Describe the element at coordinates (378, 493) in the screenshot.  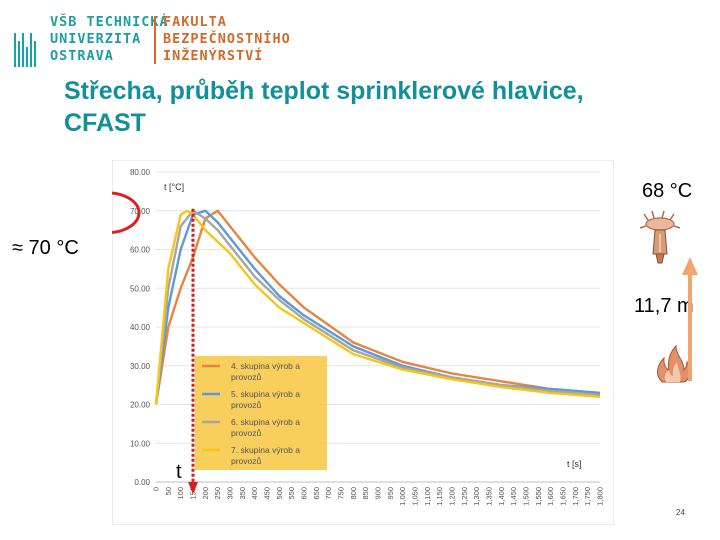
I see `x-tick-label: 900` at that location.